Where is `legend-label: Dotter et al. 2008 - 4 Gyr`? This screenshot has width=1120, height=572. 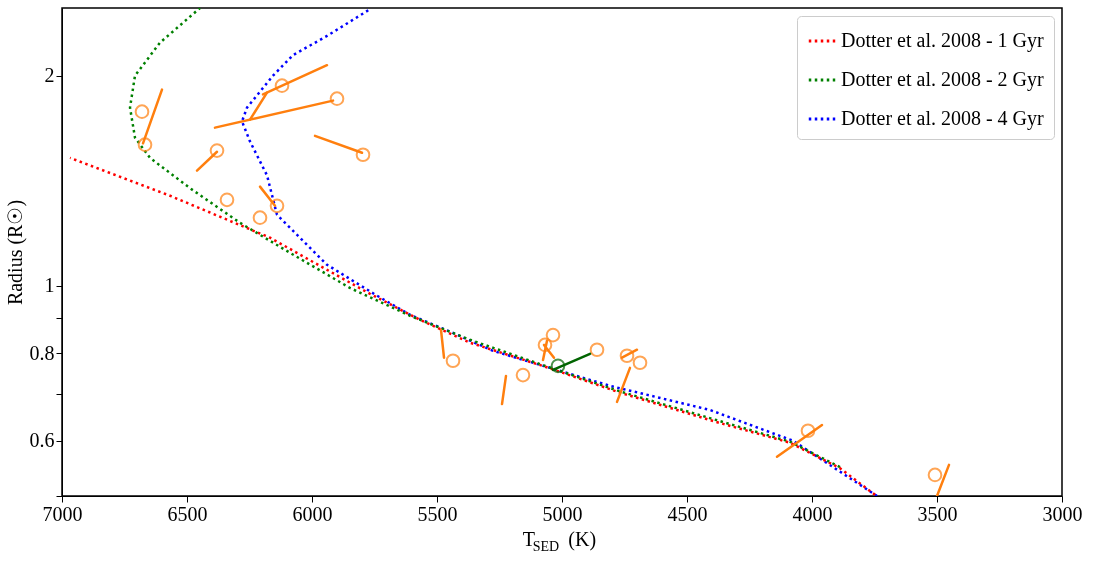
legend-label: Dotter et al. 2008 - 4 Gyr is located at coordinates (943, 118).